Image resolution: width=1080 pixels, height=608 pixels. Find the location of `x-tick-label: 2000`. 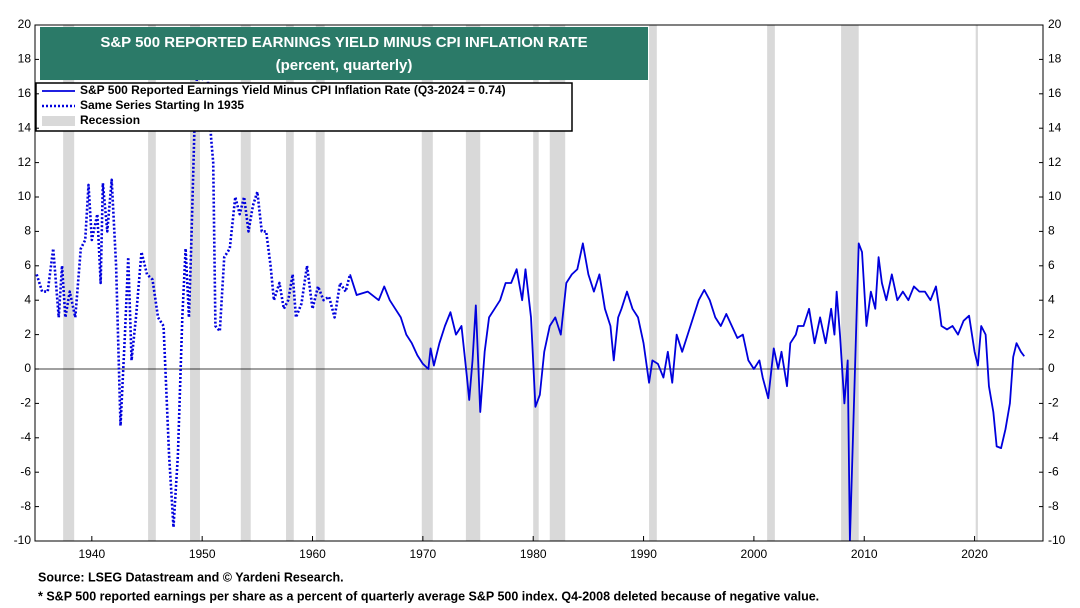

x-tick-label: 2000 is located at coordinates (754, 554).